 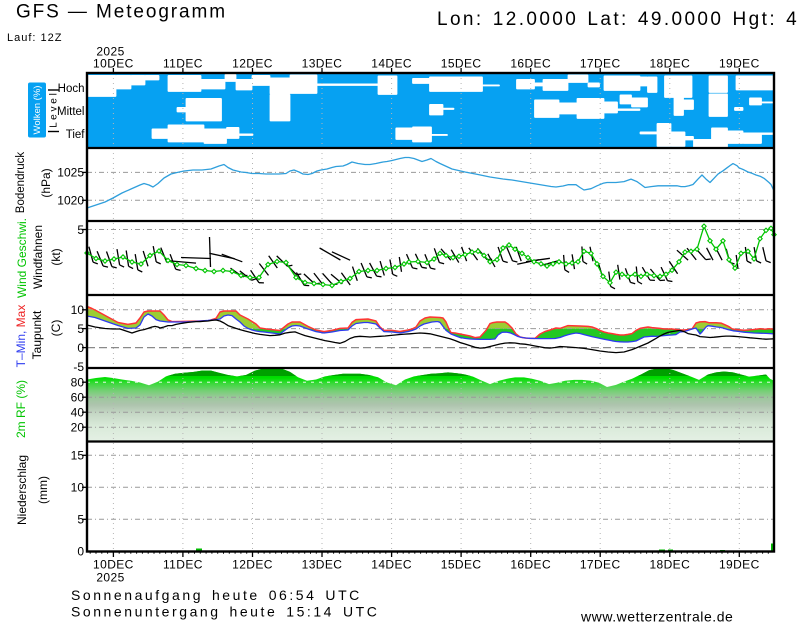 What do you see at coordinates (38, 257) in the screenshot?
I see `svg-text: Windfahnen` at bounding box center [38, 257].